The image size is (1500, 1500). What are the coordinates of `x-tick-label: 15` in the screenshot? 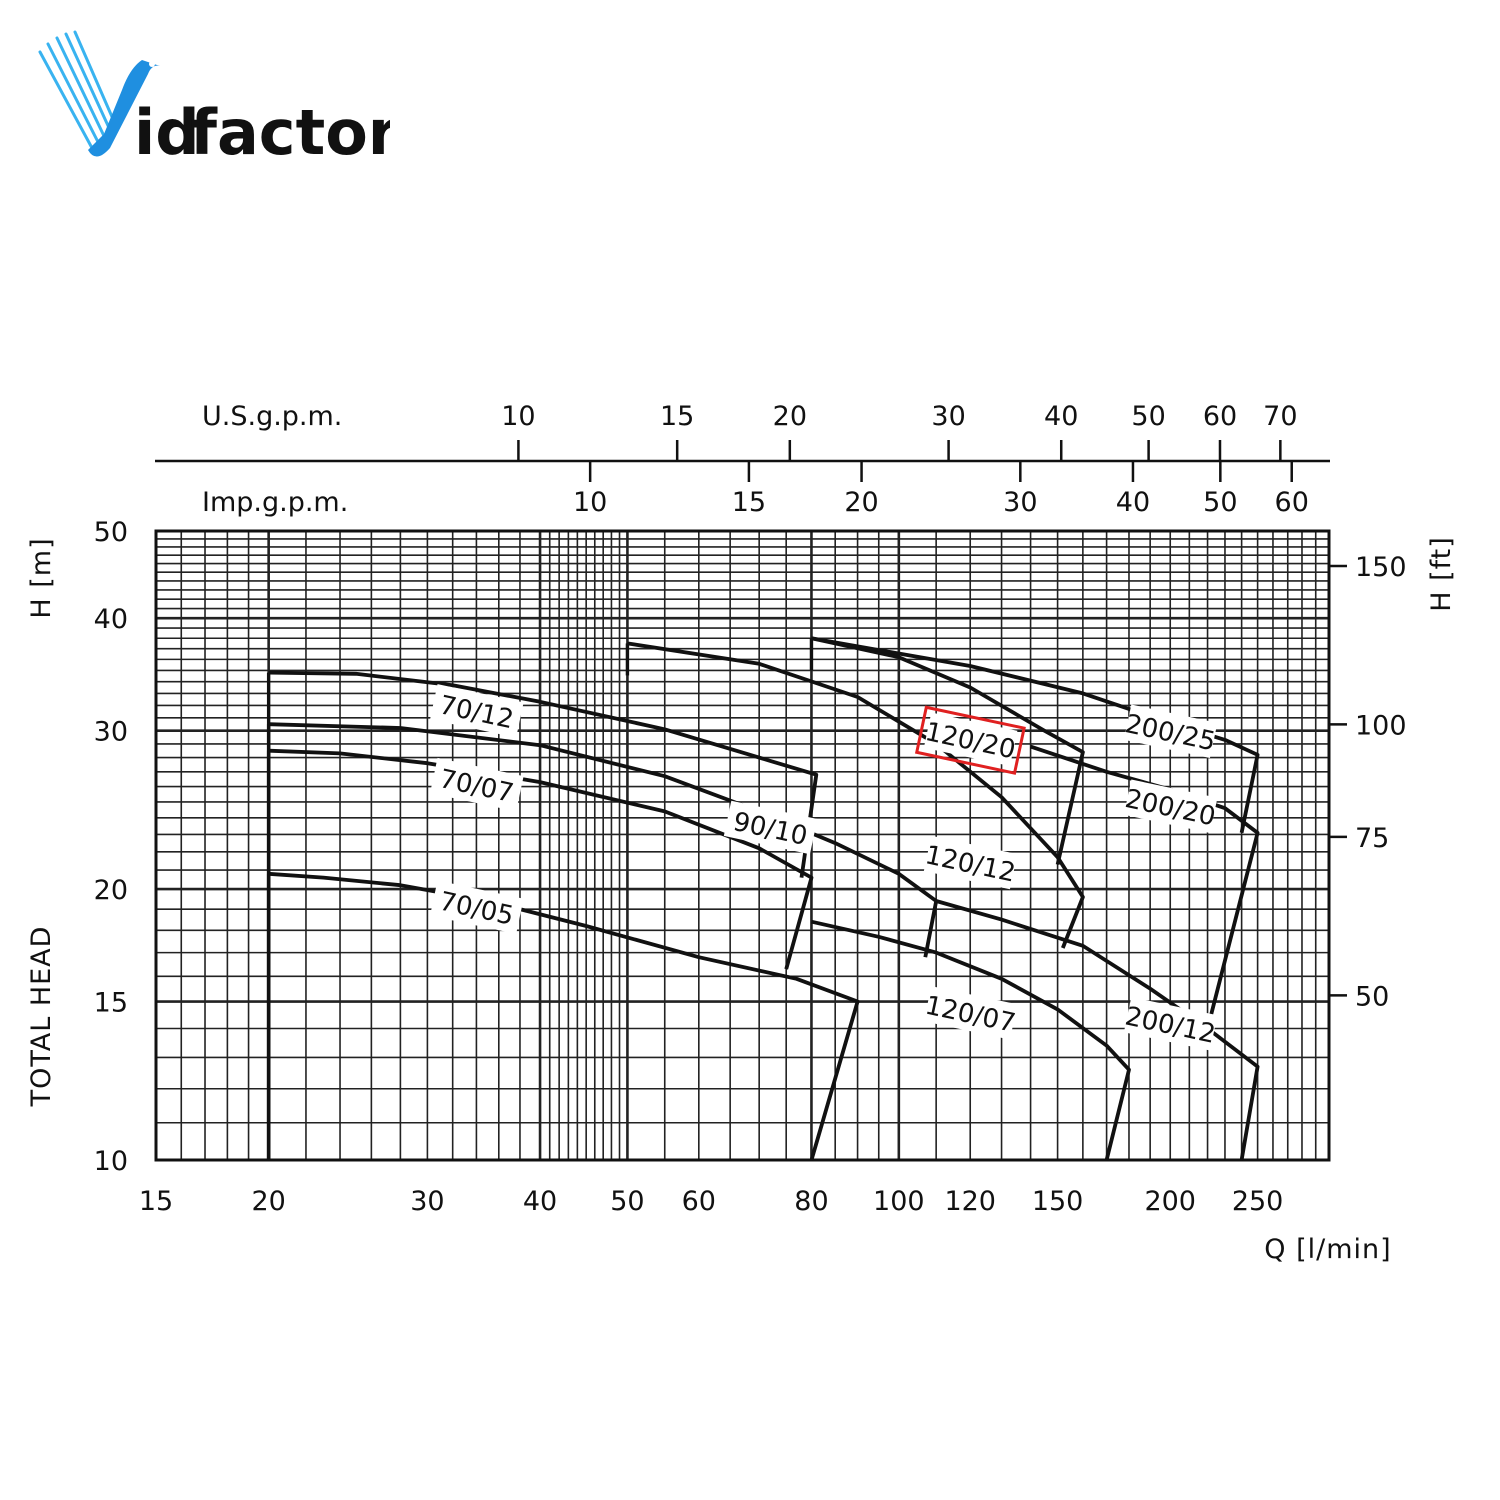 It's located at (156, 1201).